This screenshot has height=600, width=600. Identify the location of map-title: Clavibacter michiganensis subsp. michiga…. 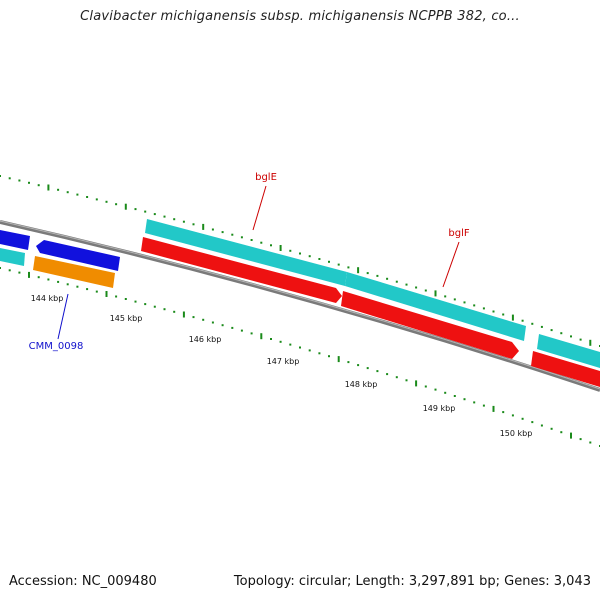
(300, 16).